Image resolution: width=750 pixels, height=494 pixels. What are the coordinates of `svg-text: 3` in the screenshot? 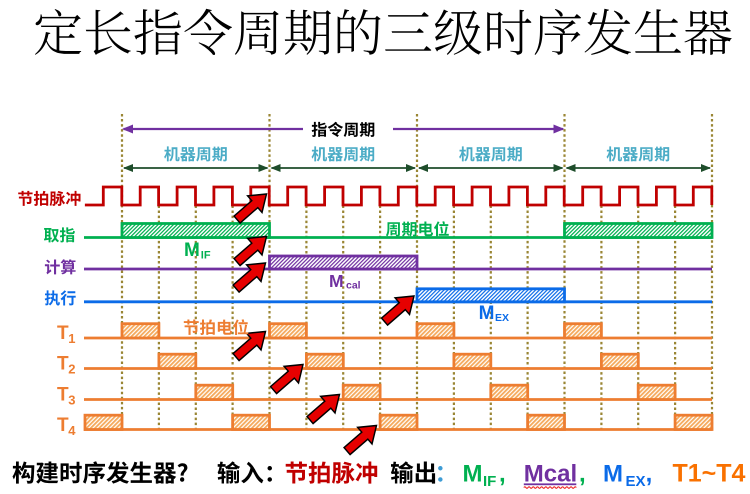 It's located at (71, 400).